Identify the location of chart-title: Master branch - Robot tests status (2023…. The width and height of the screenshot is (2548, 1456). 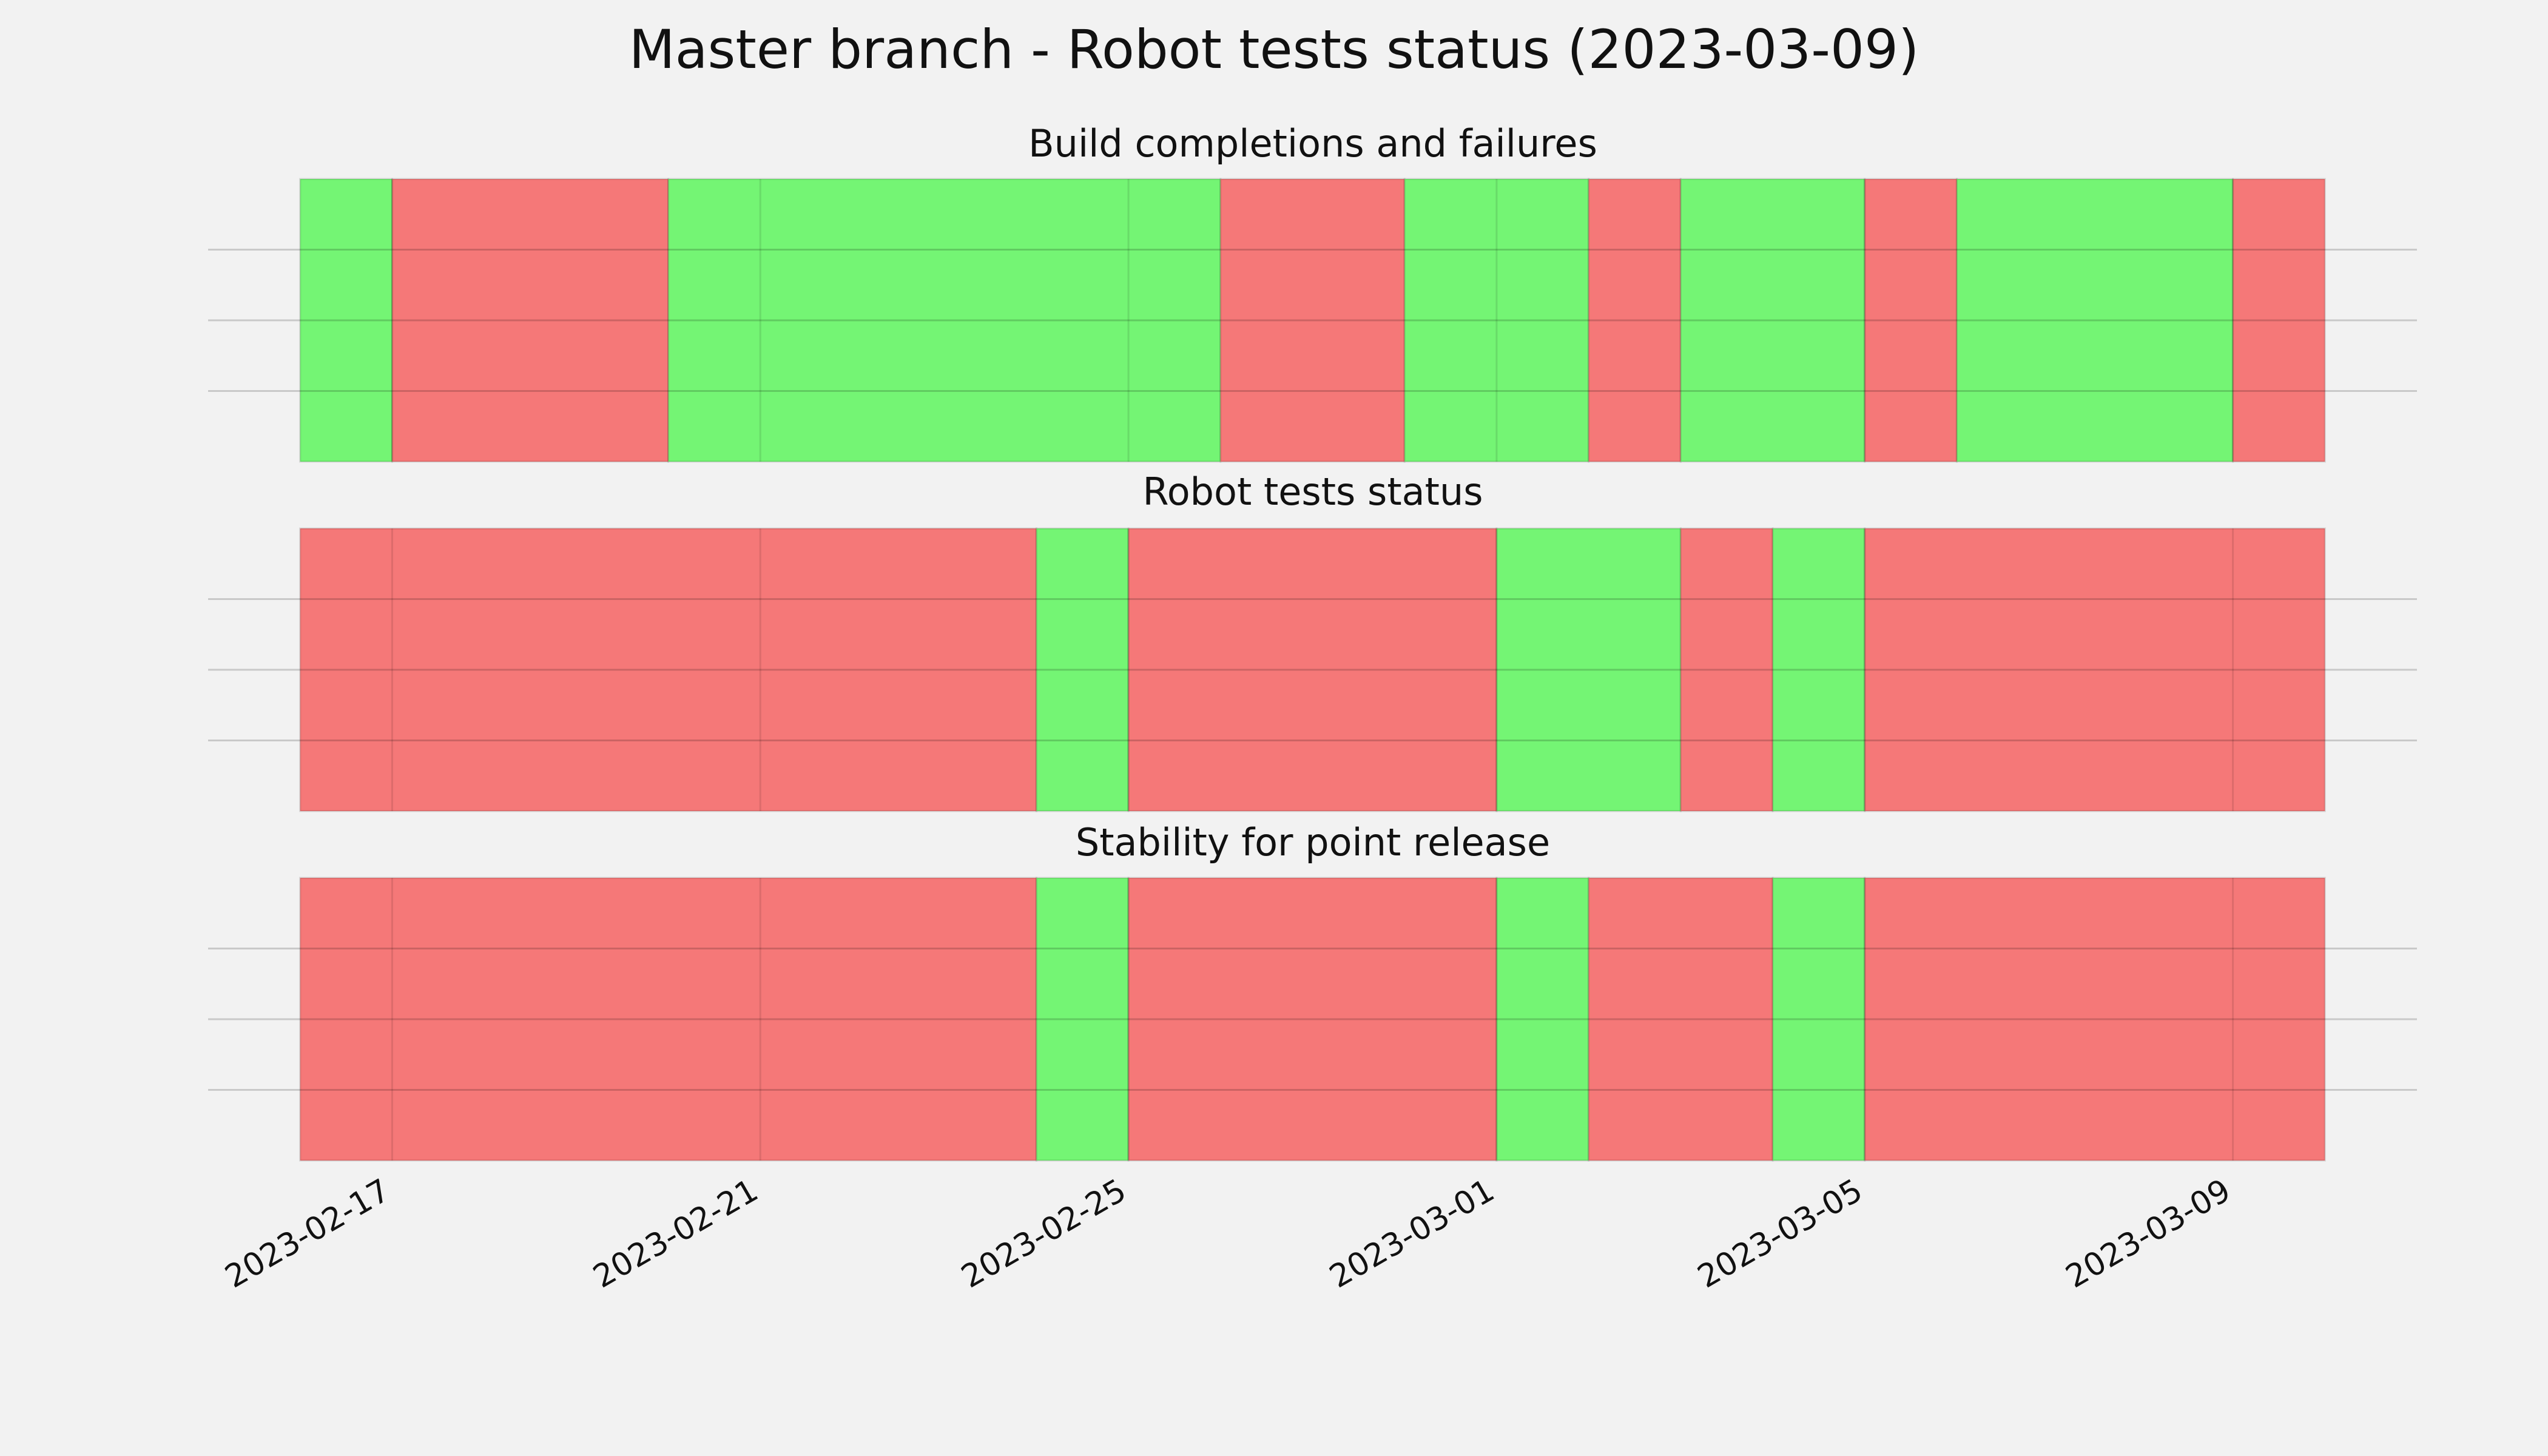
(1274, 49).